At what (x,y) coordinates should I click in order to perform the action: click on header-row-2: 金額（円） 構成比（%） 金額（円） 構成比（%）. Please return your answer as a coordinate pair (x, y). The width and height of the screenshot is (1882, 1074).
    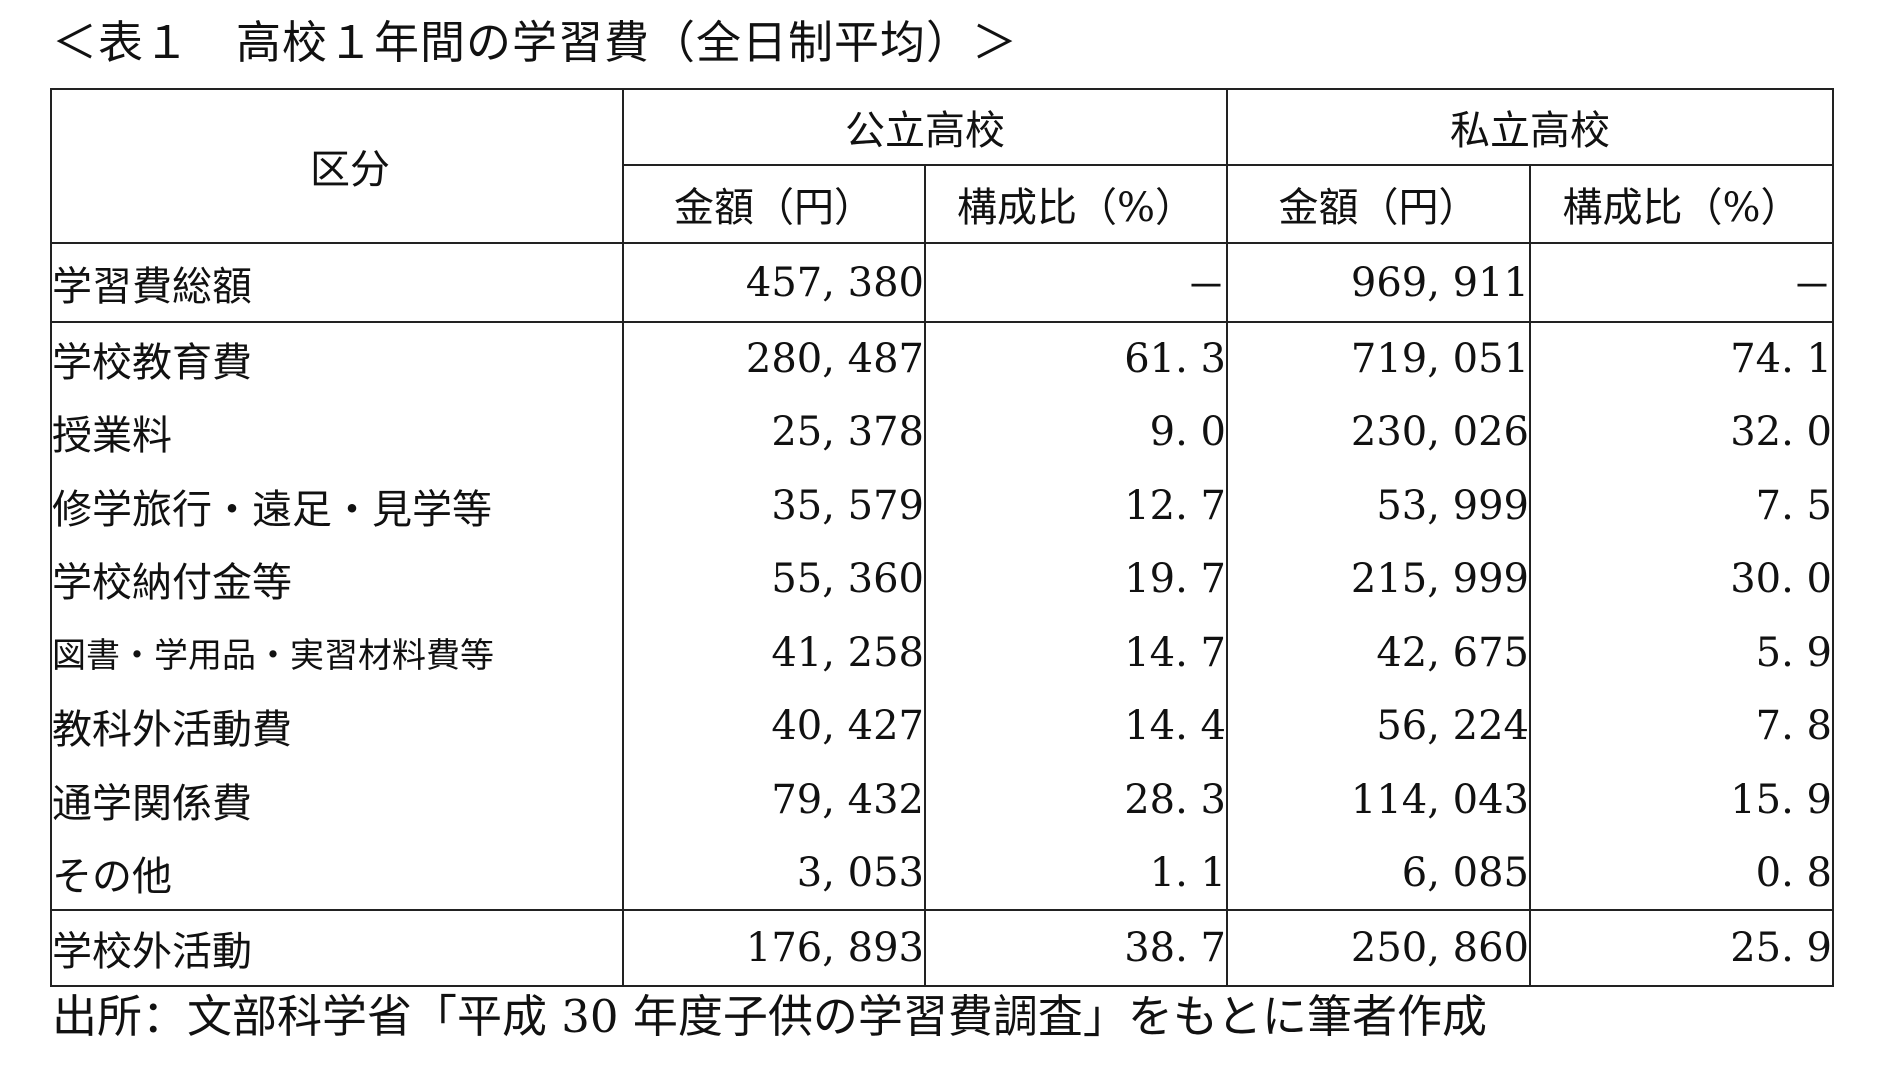
    Looking at the image, I should click on (942, 204).